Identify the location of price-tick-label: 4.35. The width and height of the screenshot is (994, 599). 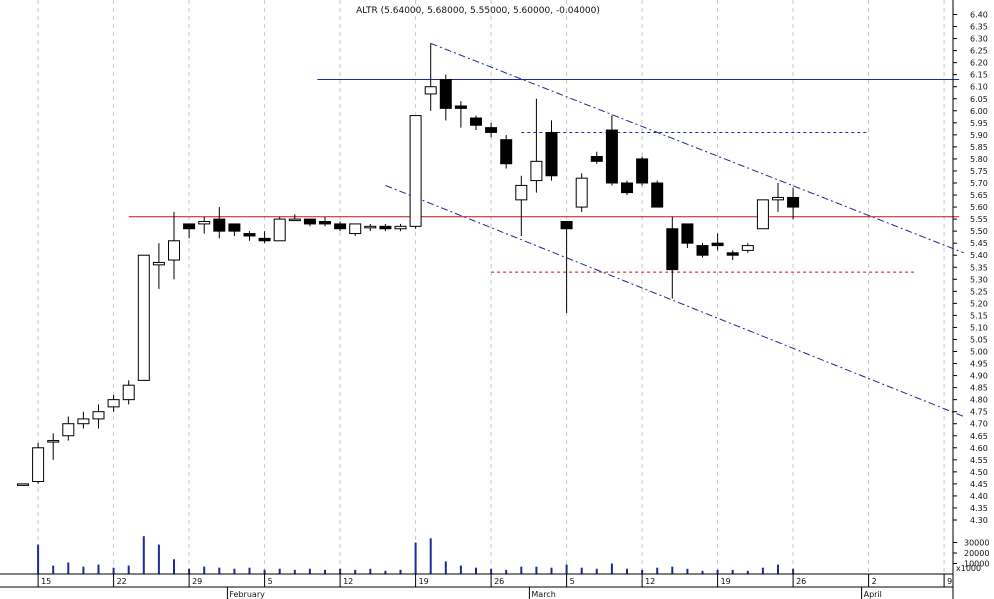
(979, 508).